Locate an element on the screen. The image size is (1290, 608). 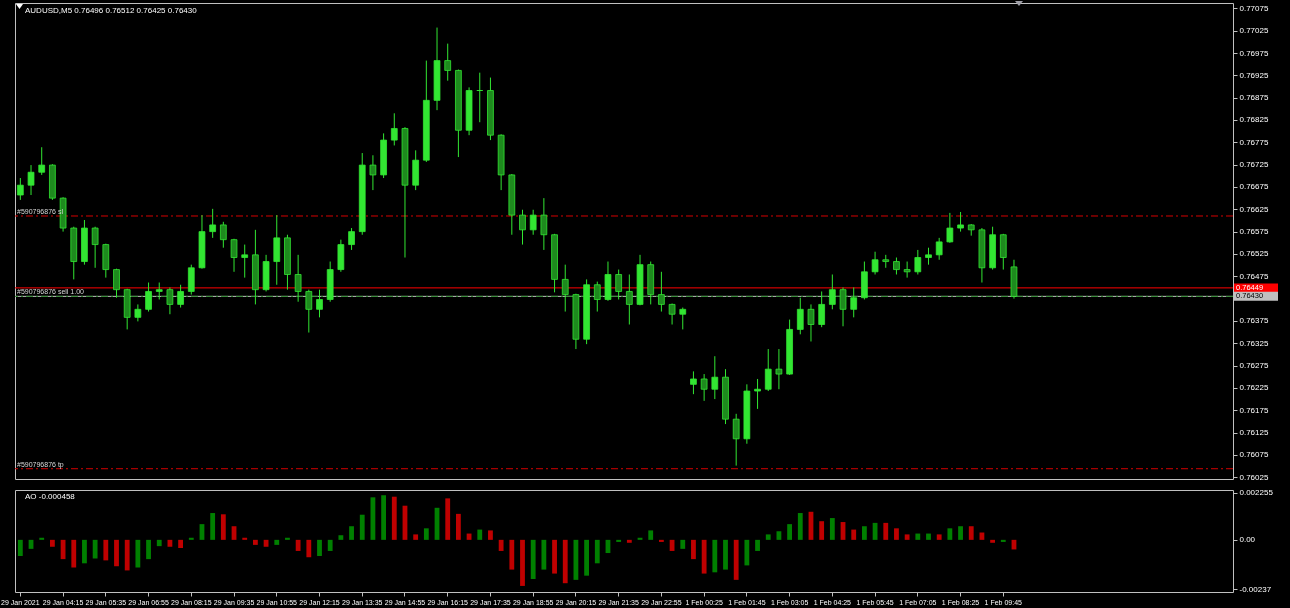
y-tick-label: 0.76775 is located at coordinates (1254, 142).